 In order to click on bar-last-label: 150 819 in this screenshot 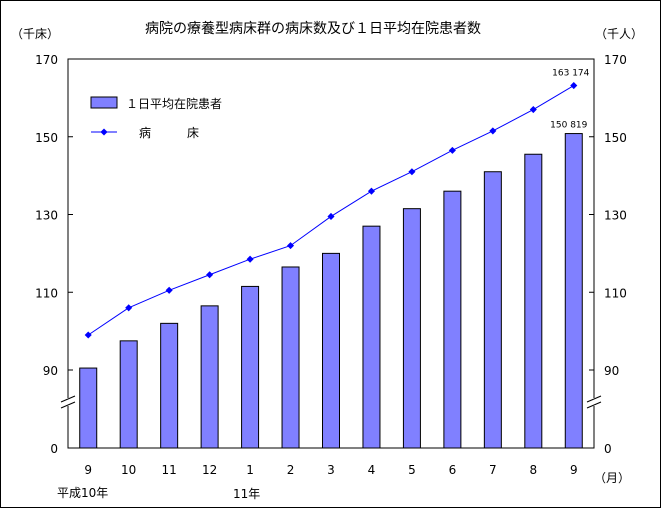, I will do `click(568, 126)`.